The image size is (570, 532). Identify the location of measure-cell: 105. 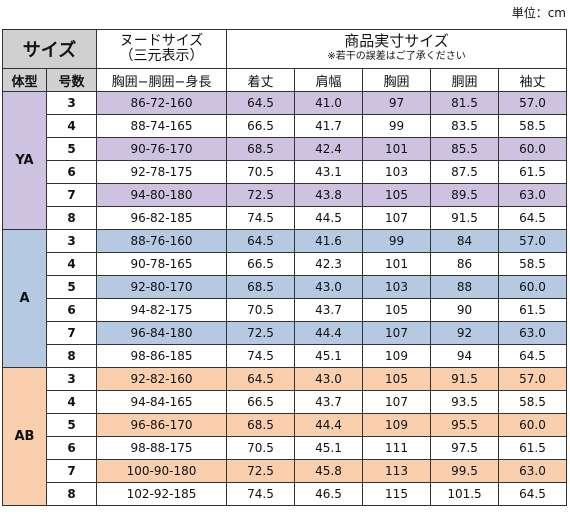
(396, 195).